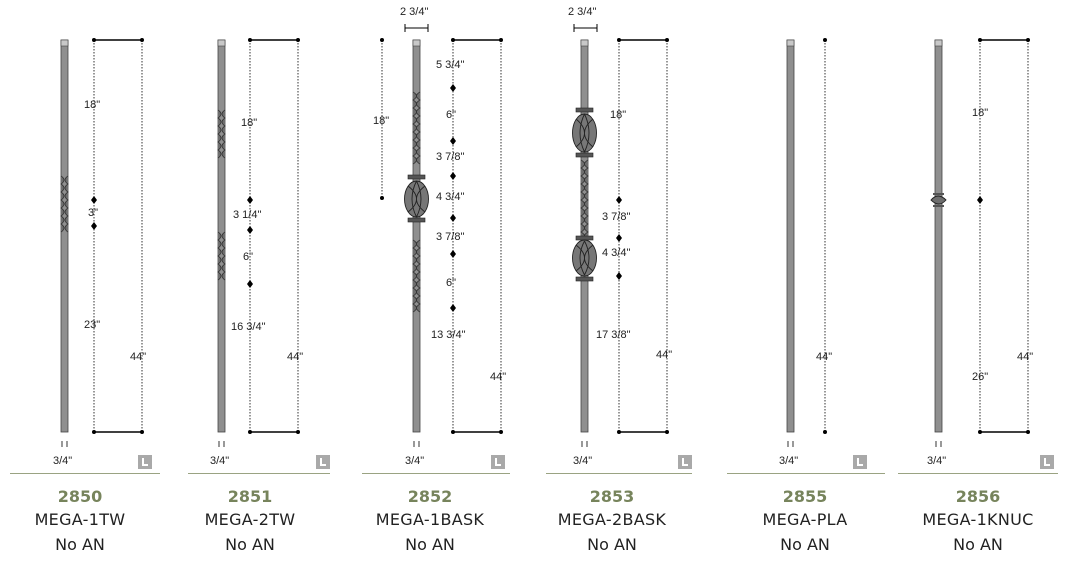 This screenshot has width=1068, height=561. I want to click on dim-label: 23", so click(92, 325).